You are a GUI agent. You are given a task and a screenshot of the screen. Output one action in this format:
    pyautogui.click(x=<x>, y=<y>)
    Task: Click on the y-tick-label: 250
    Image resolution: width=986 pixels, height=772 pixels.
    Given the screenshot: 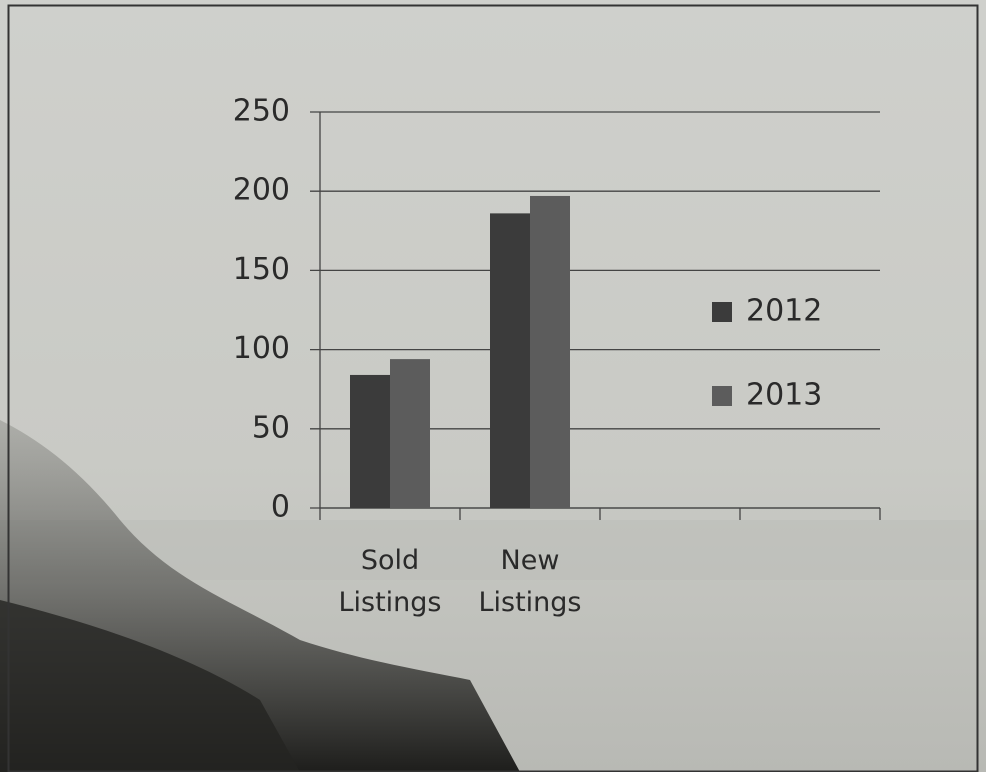 What is the action you would take?
    pyautogui.click(x=261, y=111)
    